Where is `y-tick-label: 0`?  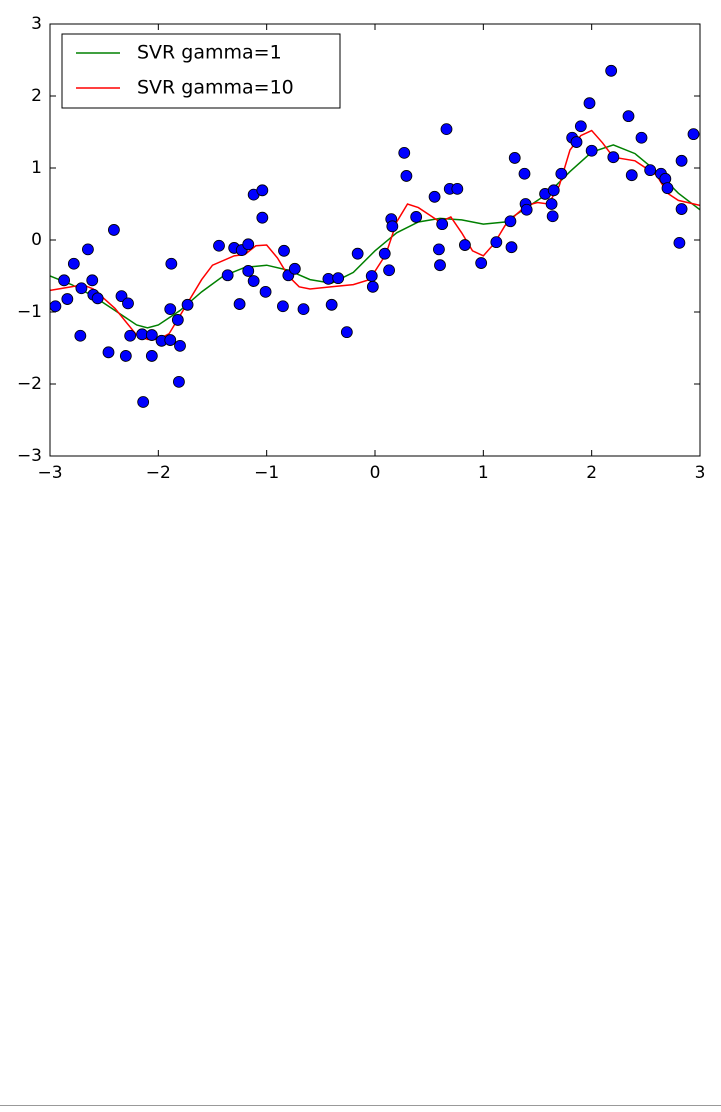
y-tick-label: 0 is located at coordinates (36, 240).